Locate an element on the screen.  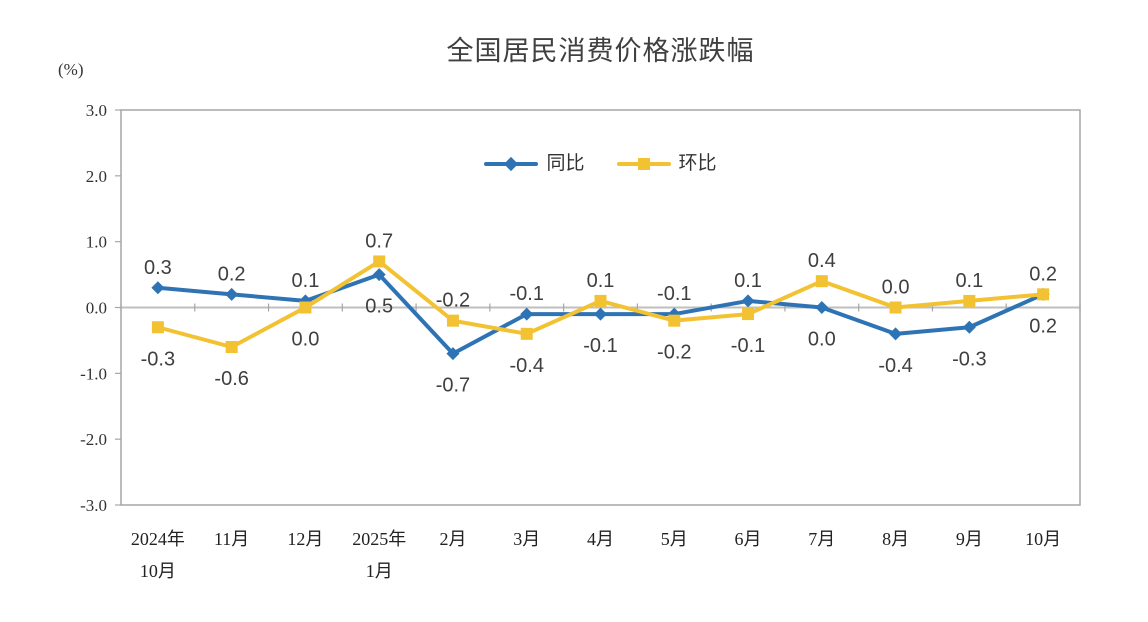
mom-data-label: 0.4 is located at coordinates (822, 261).